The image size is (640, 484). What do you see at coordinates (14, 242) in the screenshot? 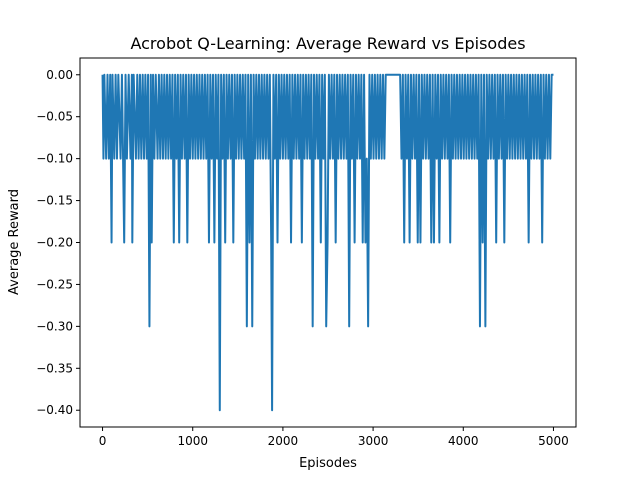
I see `y-axis-label: Average Reward` at bounding box center [14, 242].